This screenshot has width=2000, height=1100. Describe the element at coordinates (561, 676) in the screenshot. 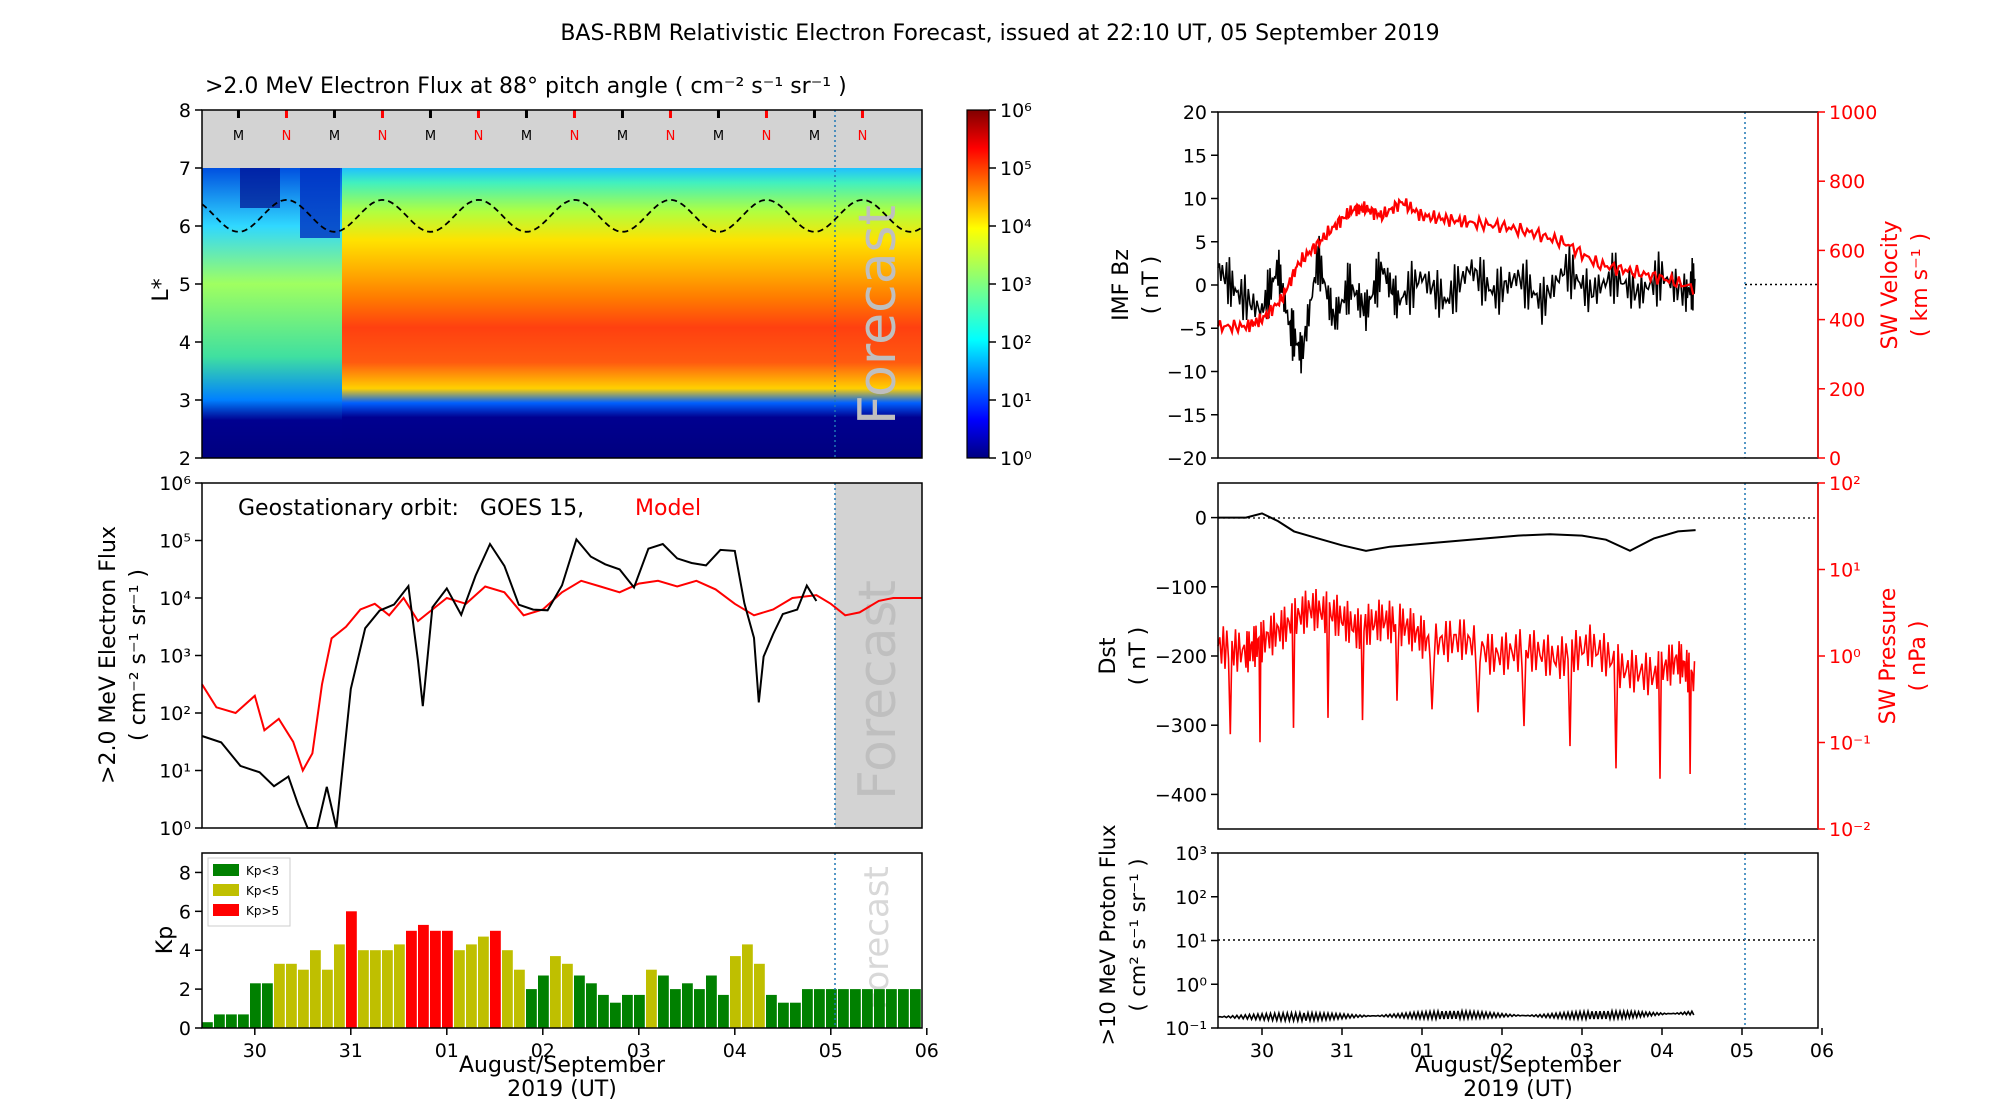

I see `model-flux-line` at that location.